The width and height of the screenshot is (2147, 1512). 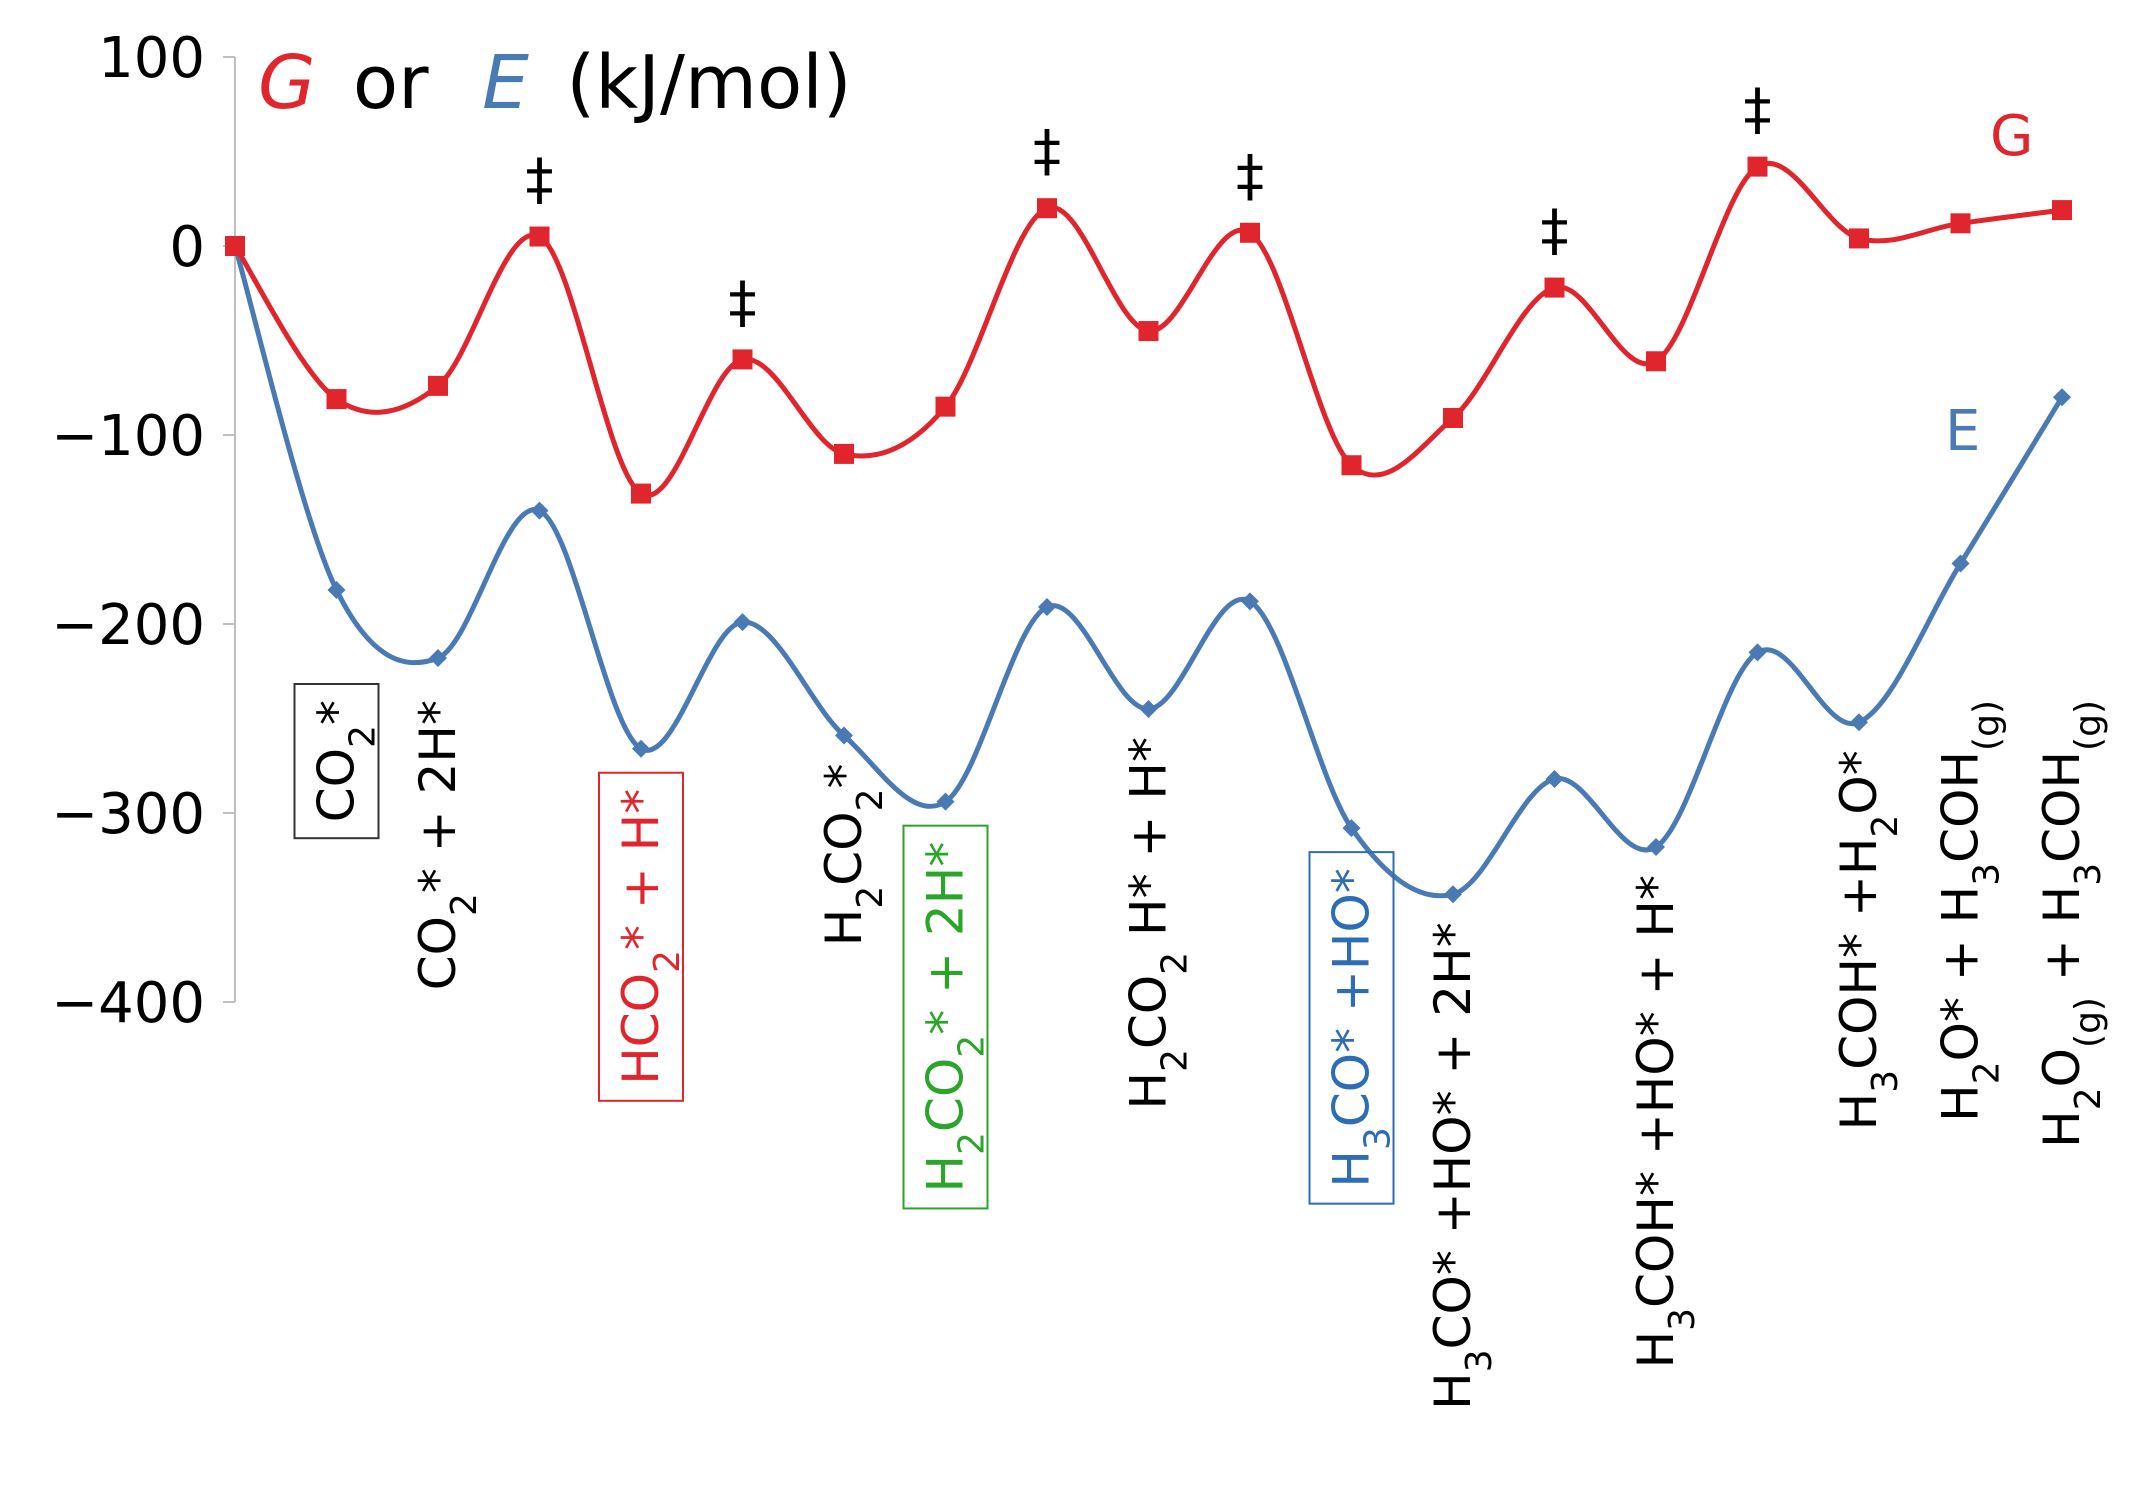 I want to click on state-label: H2CO2 H* + H*, so click(x=1158, y=923).